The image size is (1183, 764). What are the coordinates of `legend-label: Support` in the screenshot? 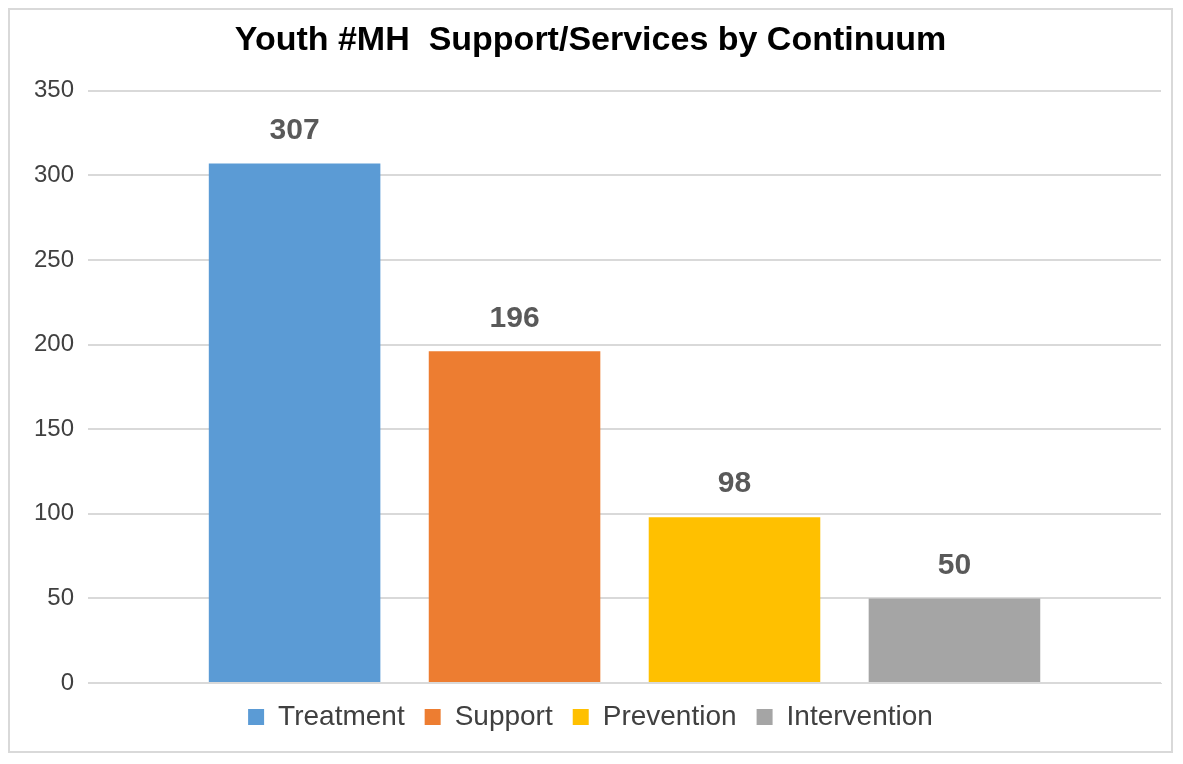 It's located at (503, 715).